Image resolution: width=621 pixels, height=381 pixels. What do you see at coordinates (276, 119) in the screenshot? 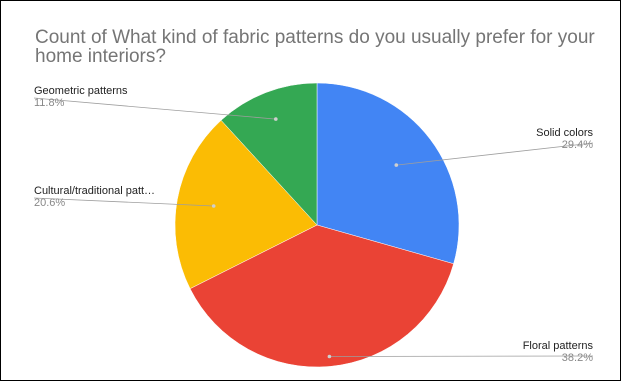
I see `leader-dot-geometric-patterns` at bounding box center [276, 119].